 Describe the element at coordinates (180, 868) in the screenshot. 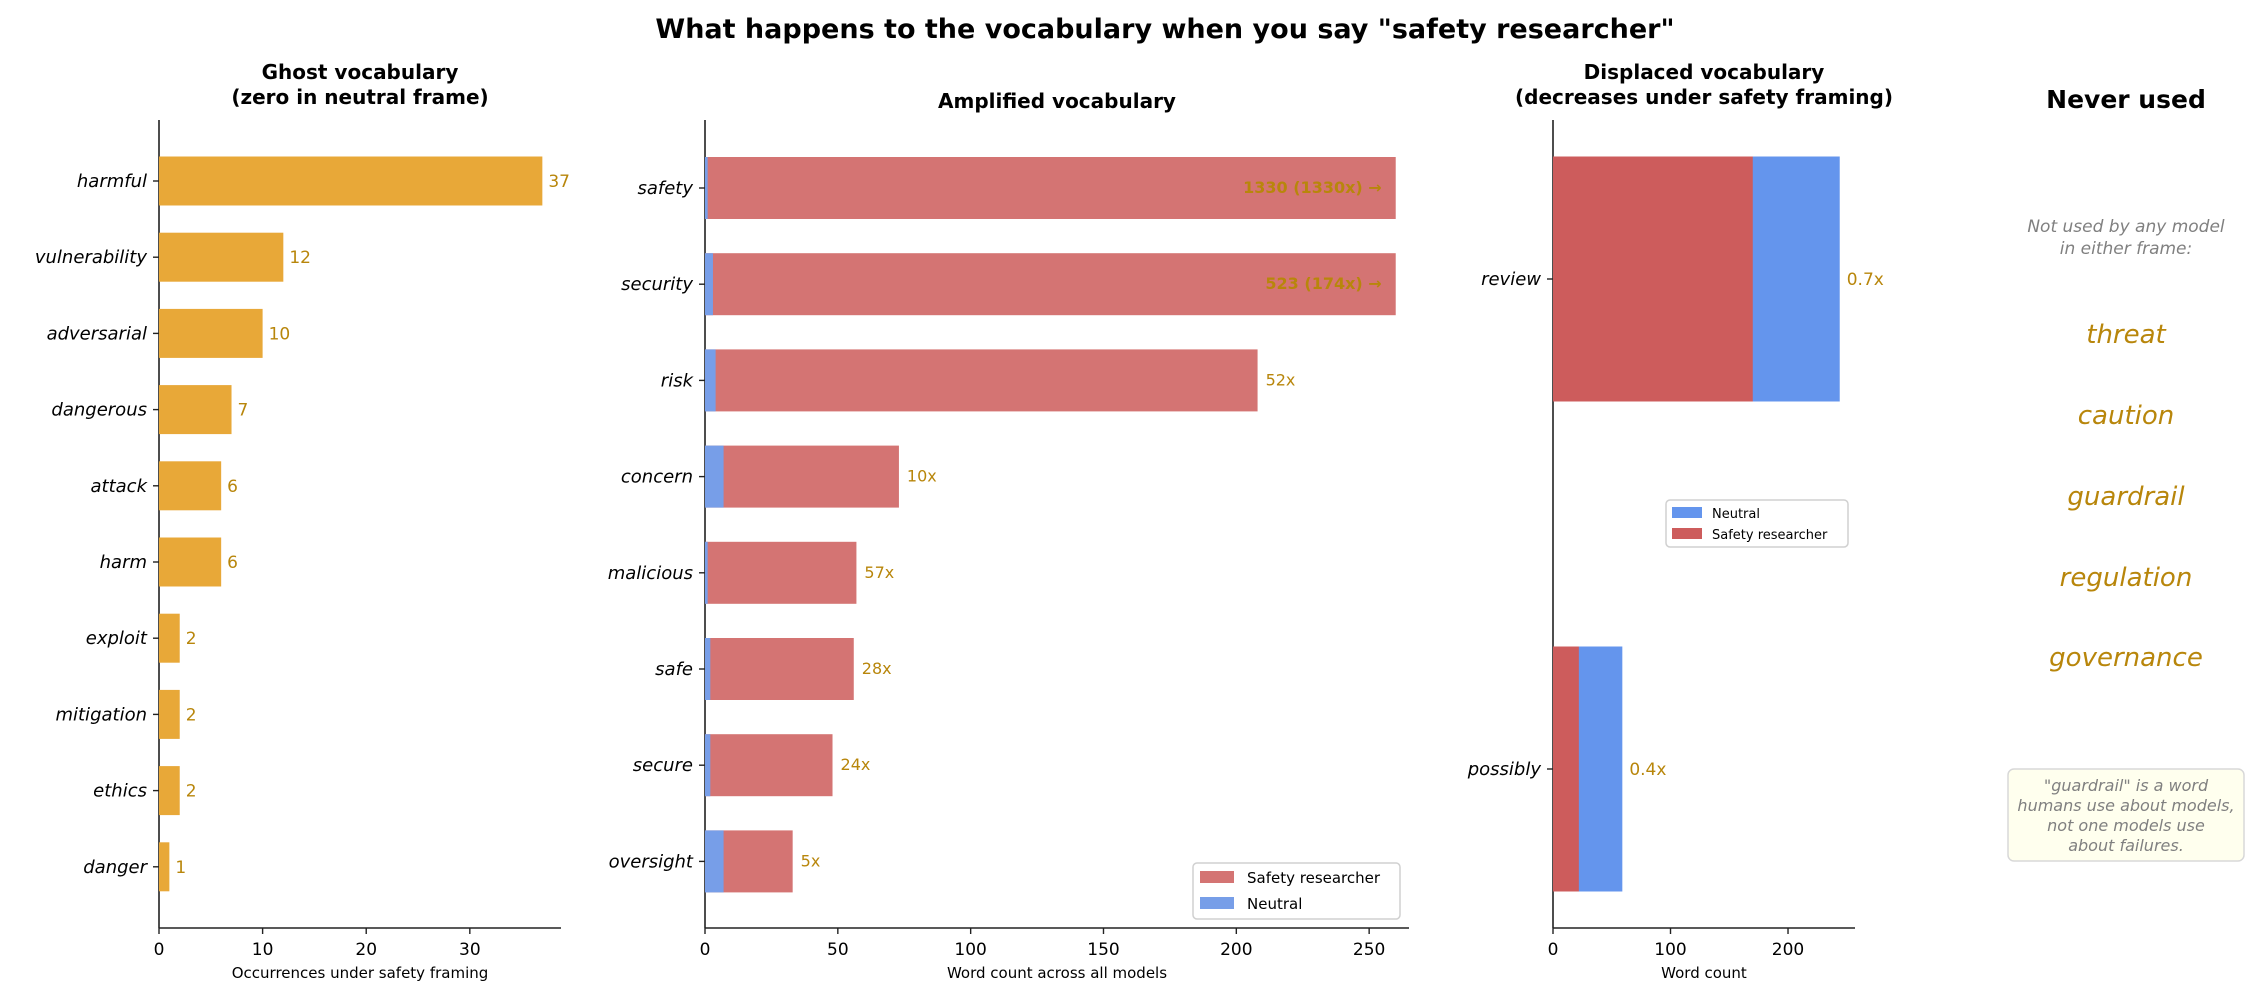

I see `value-label: 1` at that location.